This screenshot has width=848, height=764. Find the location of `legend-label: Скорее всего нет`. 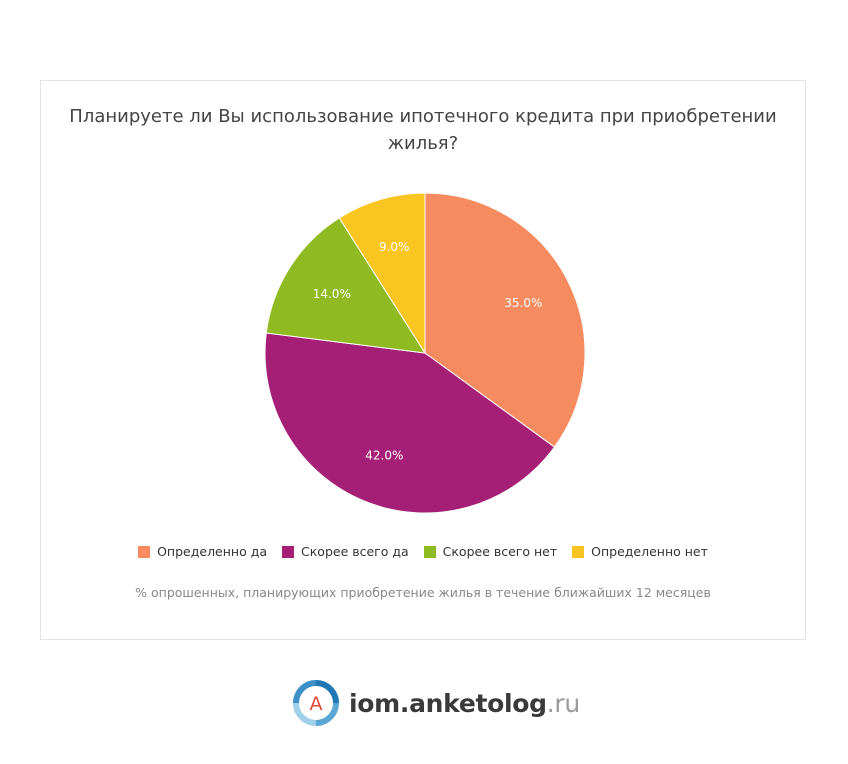

legend-label: Скорее всего нет is located at coordinates (500, 551).